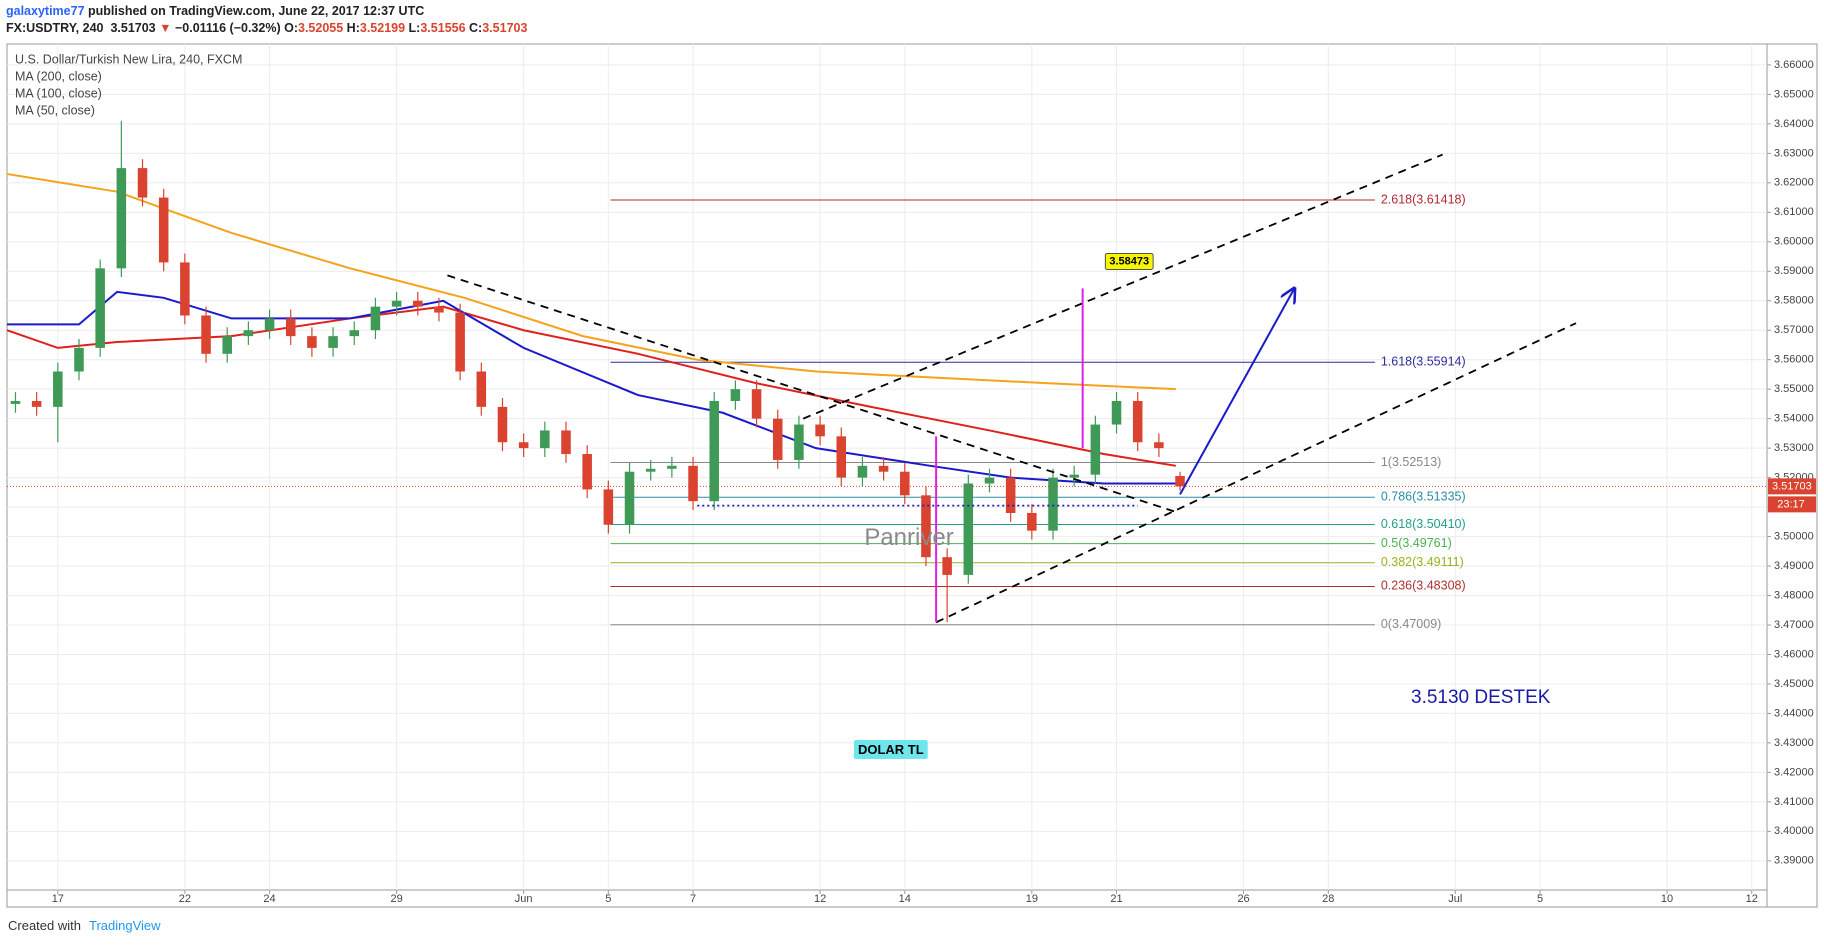 Image resolution: width=1824 pixels, height=945 pixels. I want to click on fib-label: 1.618(3.55914), so click(1423, 362).